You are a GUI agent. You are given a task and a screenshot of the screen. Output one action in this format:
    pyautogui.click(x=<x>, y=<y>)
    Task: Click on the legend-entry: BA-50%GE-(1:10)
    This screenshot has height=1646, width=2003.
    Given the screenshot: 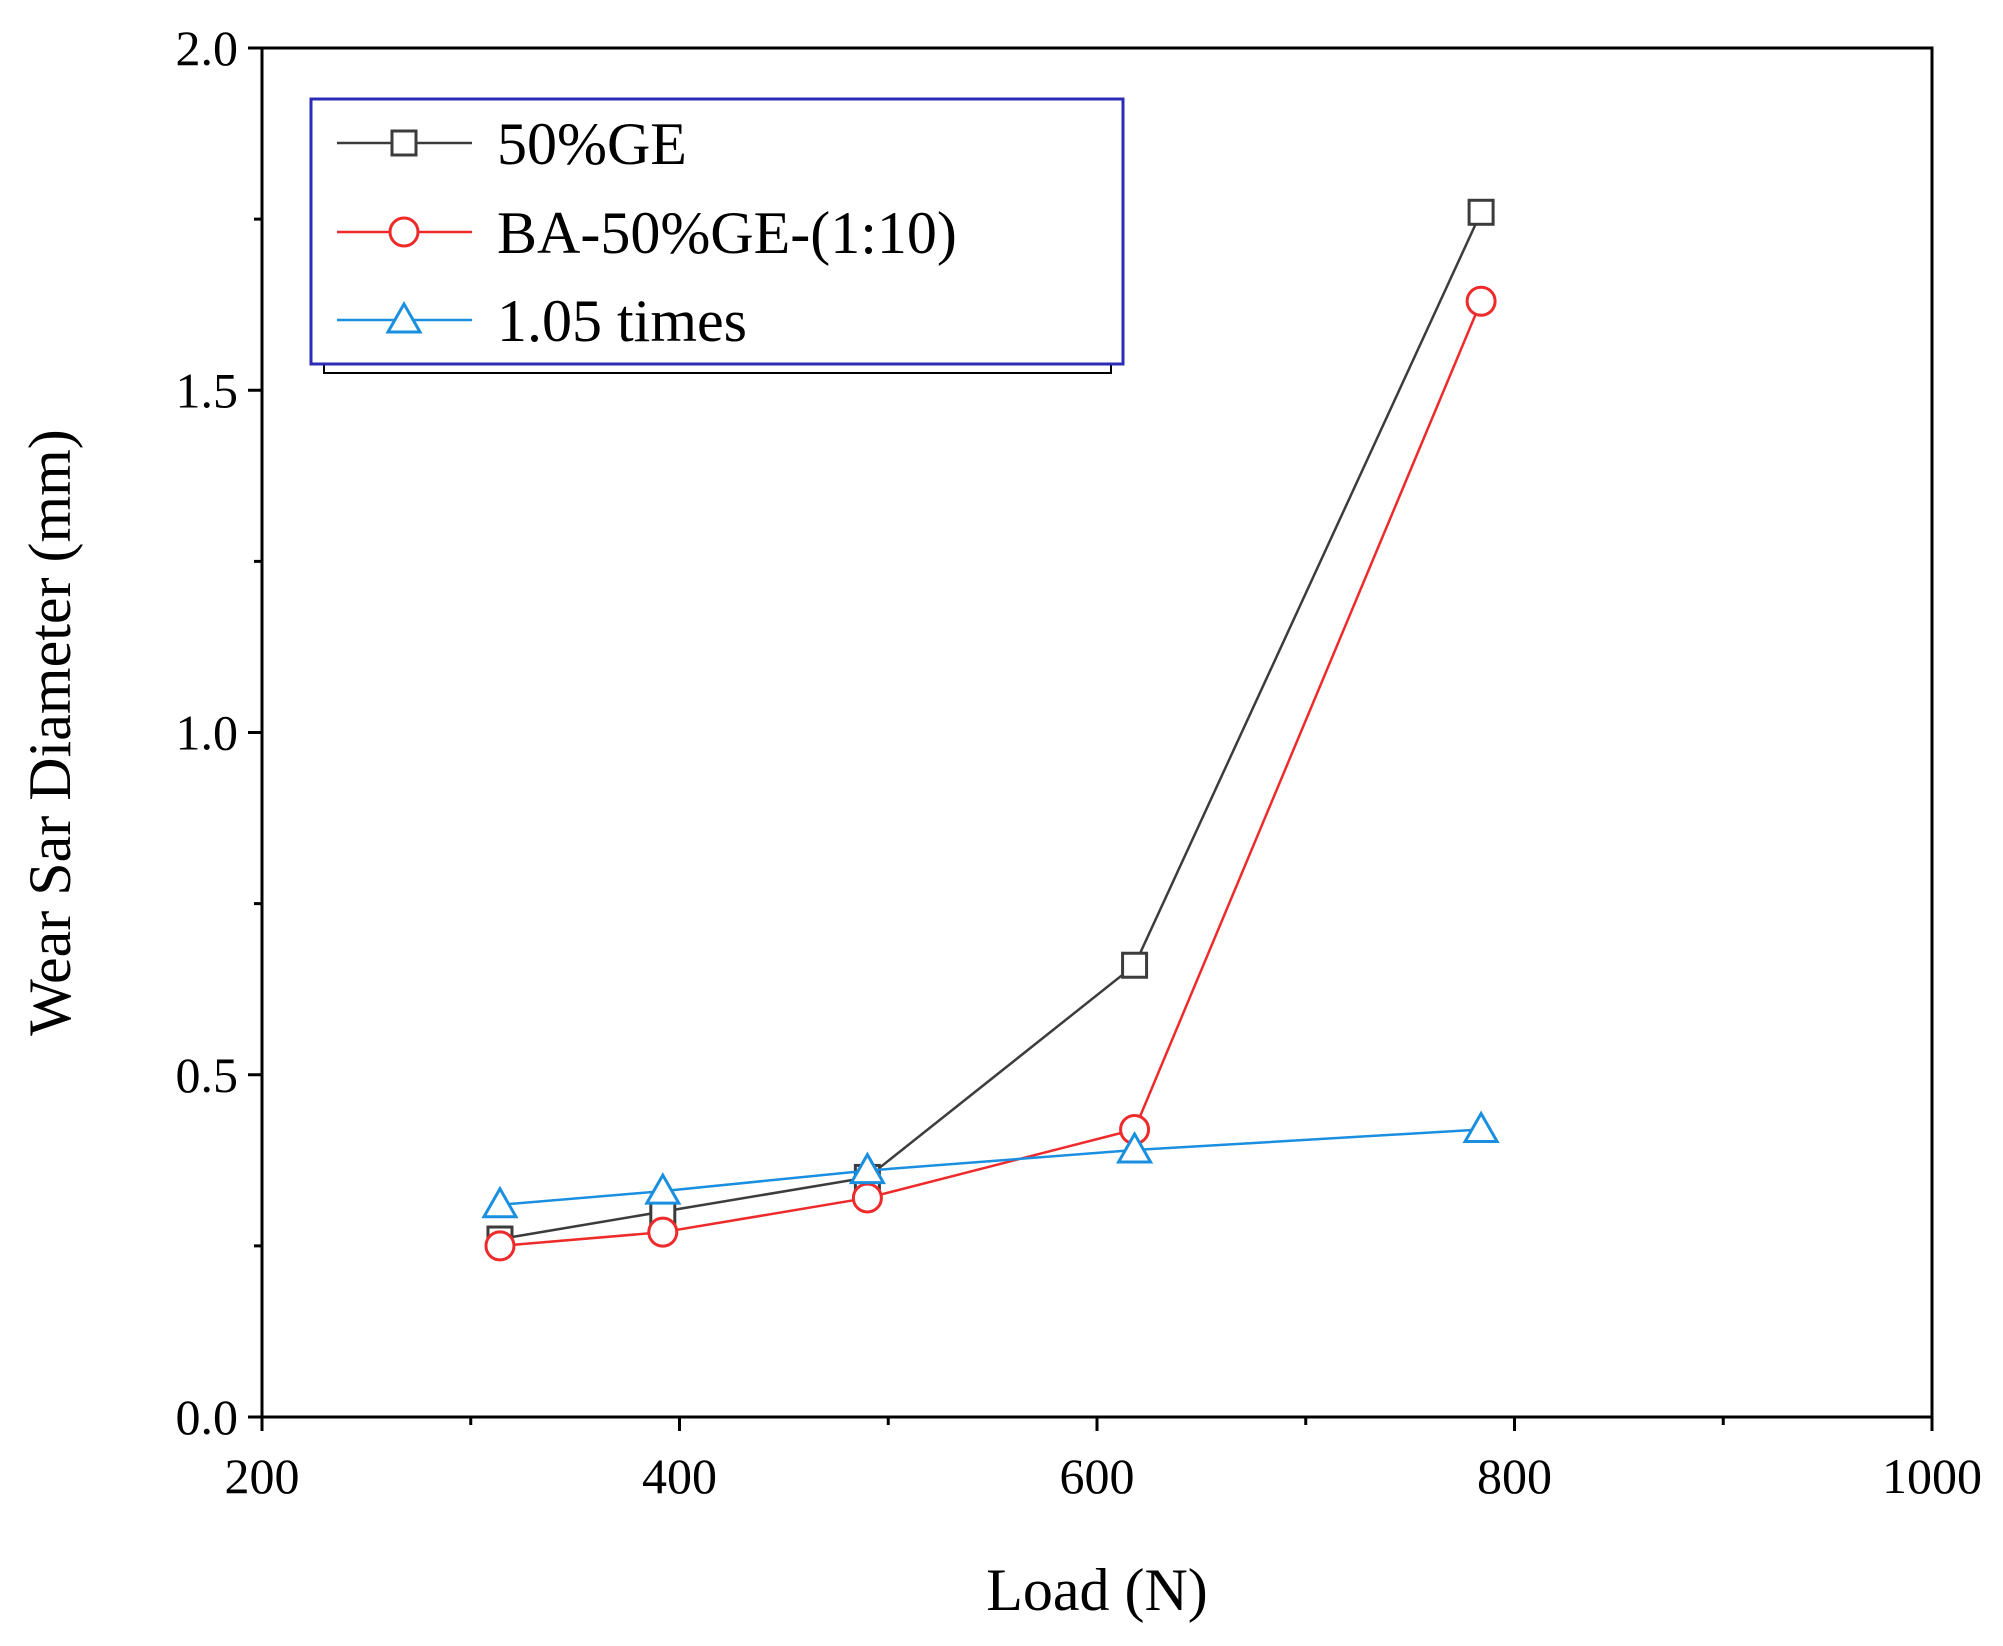 What is the action you would take?
    pyautogui.click(x=647, y=233)
    